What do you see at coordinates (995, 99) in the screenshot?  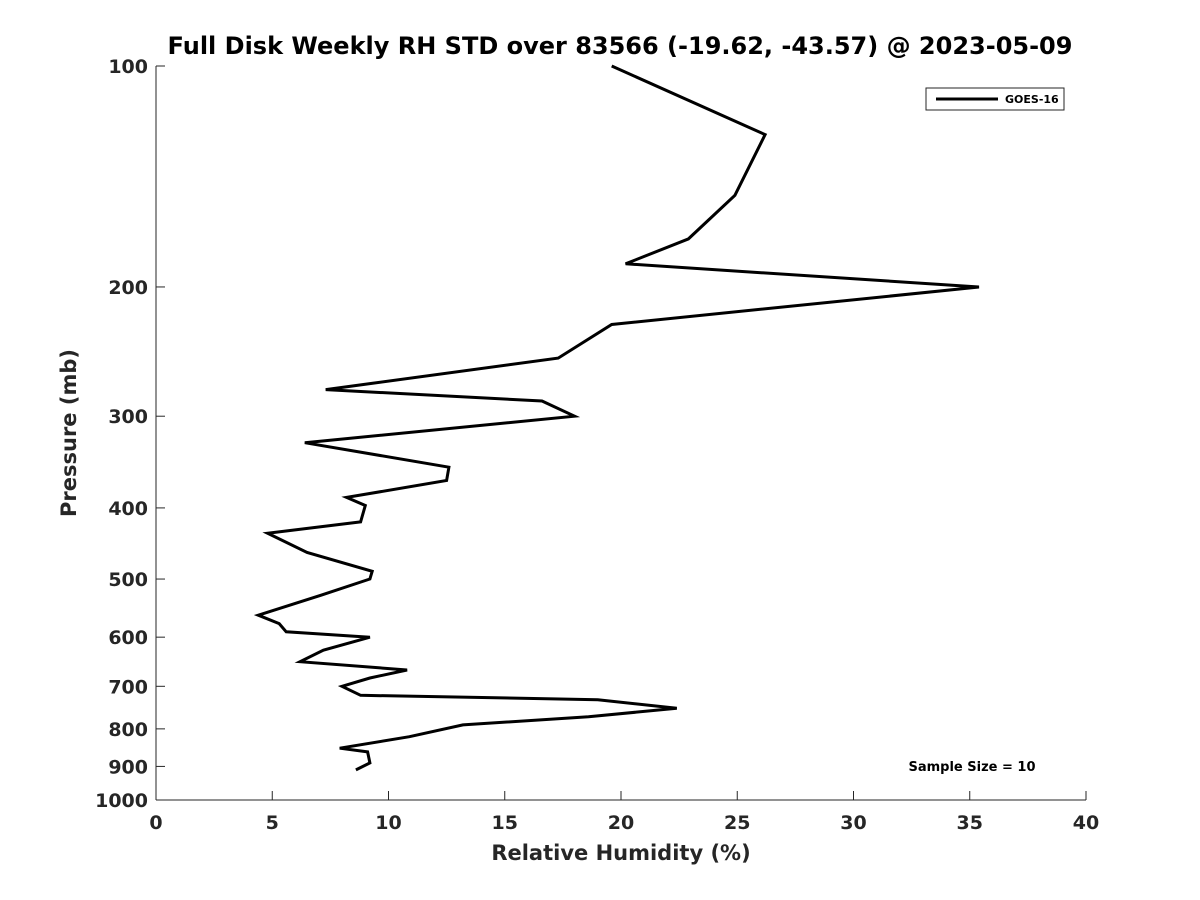 I see `legend: GOES-16` at bounding box center [995, 99].